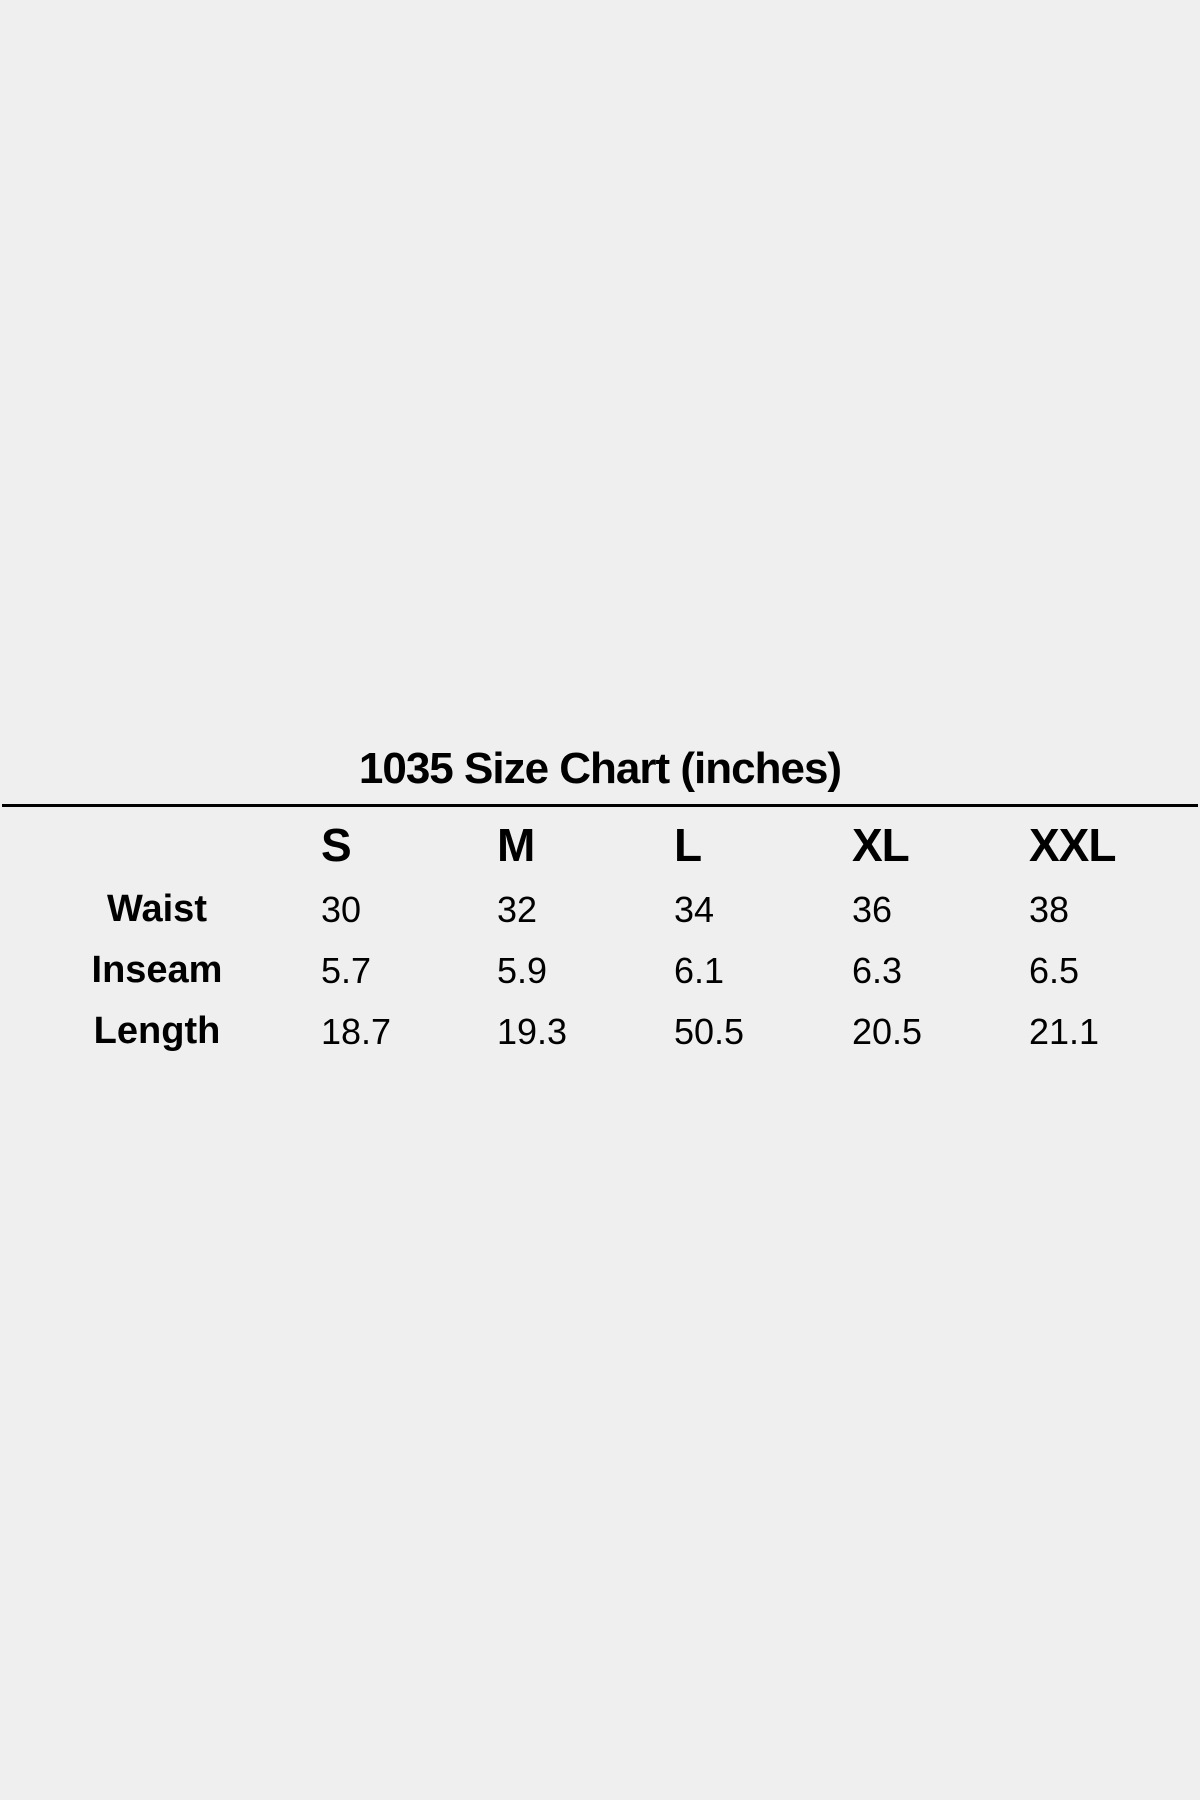 The height and width of the screenshot is (1800, 1200). What do you see at coordinates (688, 845) in the screenshot?
I see `column-header-l: L` at bounding box center [688, 845].